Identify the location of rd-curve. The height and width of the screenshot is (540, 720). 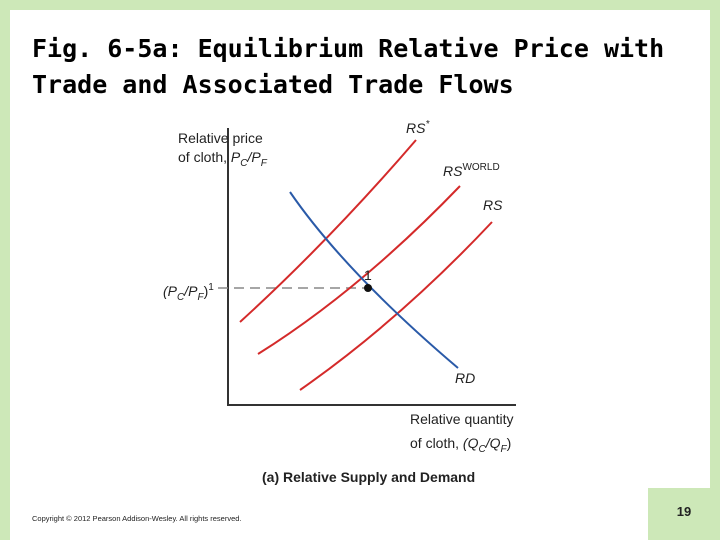
(374, 280).